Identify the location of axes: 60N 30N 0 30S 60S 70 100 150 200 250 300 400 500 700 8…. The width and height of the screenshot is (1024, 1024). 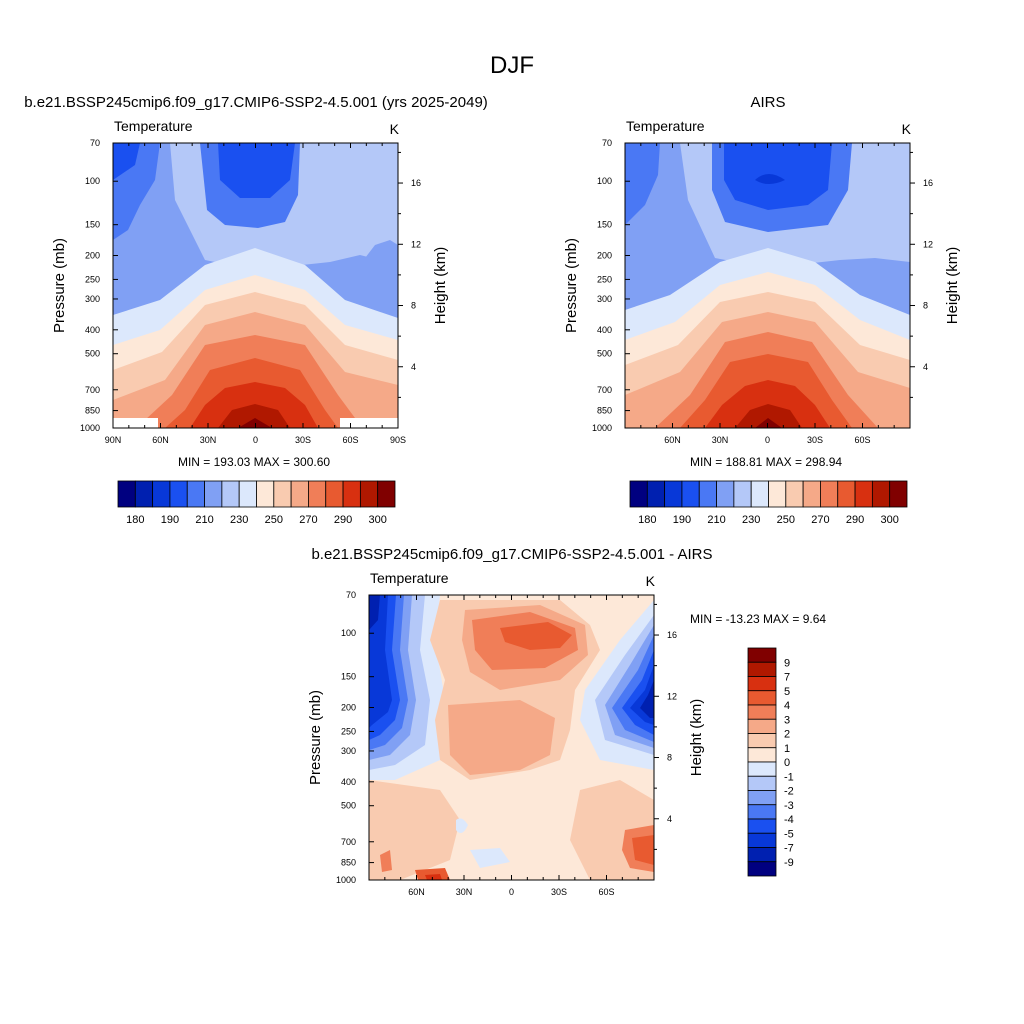
(506, 743).